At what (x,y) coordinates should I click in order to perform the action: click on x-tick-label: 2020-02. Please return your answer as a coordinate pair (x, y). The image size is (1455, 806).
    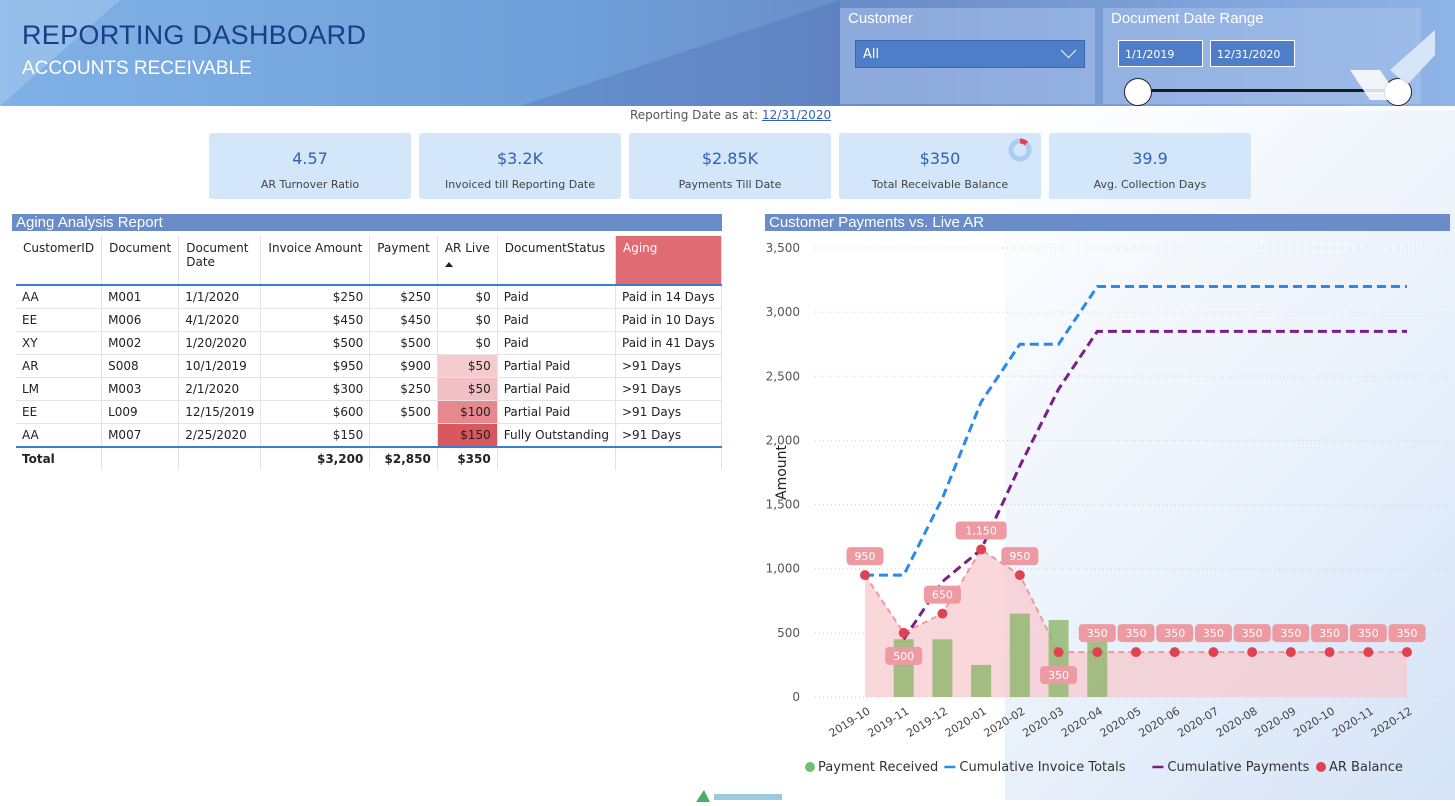
    Looking at the image, I should click on (1005, 722).